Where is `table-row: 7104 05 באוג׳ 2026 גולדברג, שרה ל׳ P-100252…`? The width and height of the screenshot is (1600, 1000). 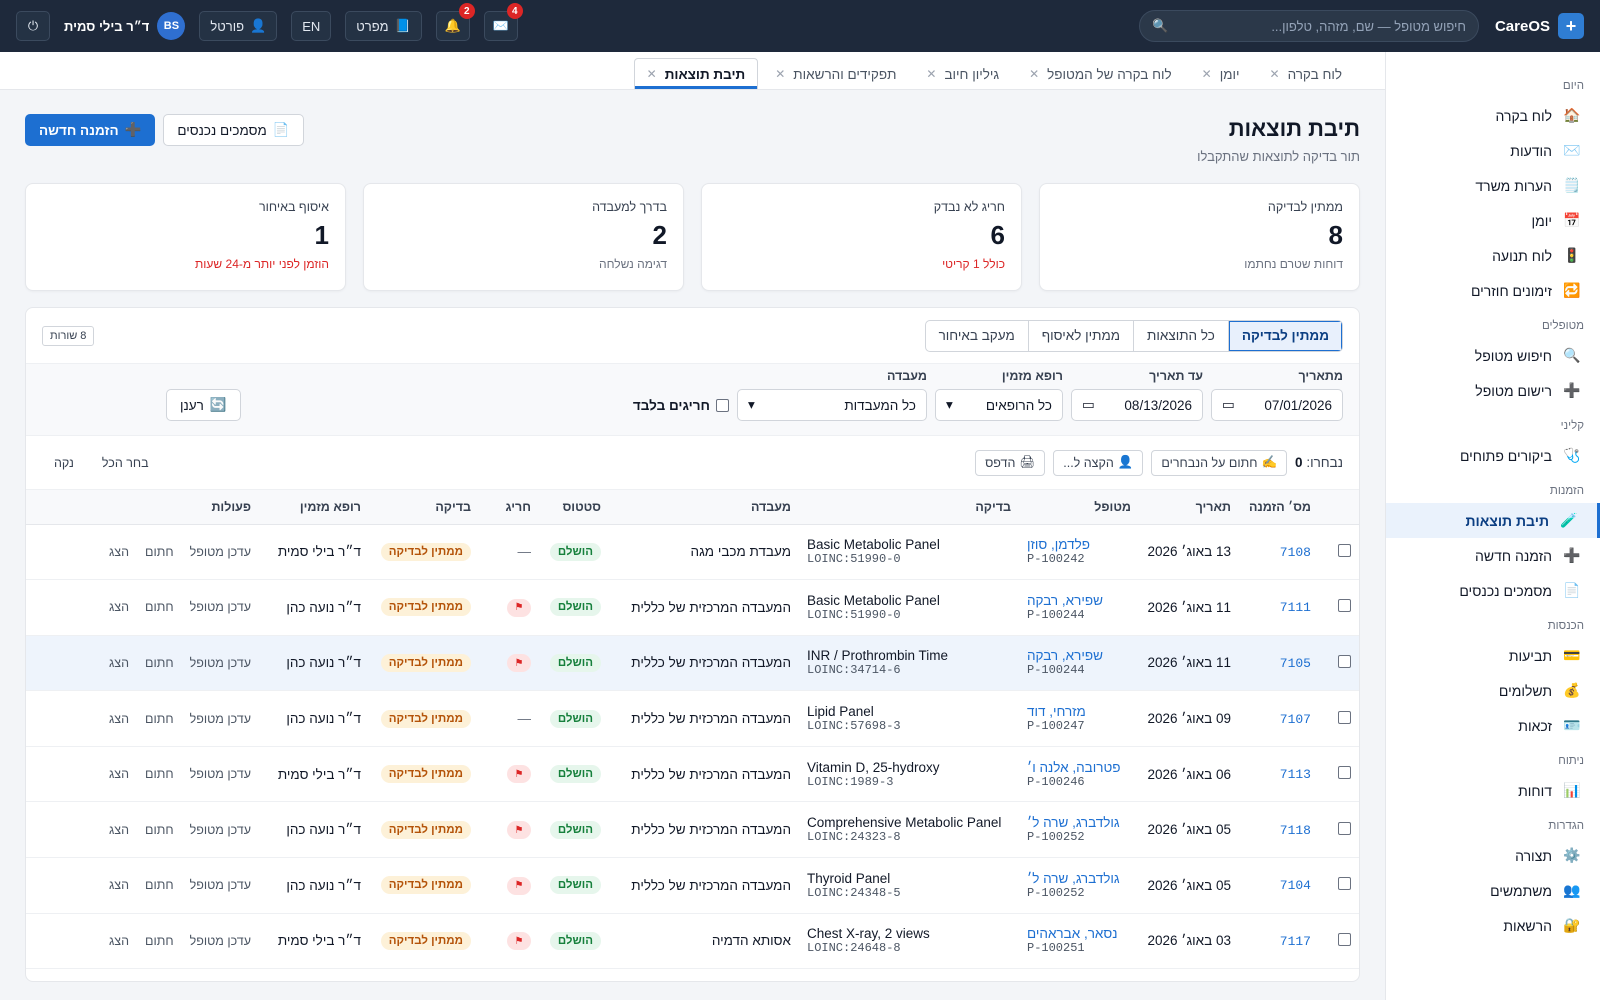 table-row: 7104 05 באוג׳ 2026 גולדברג, שרה ל׳ P-100252… is located at coordinates (692, 885).